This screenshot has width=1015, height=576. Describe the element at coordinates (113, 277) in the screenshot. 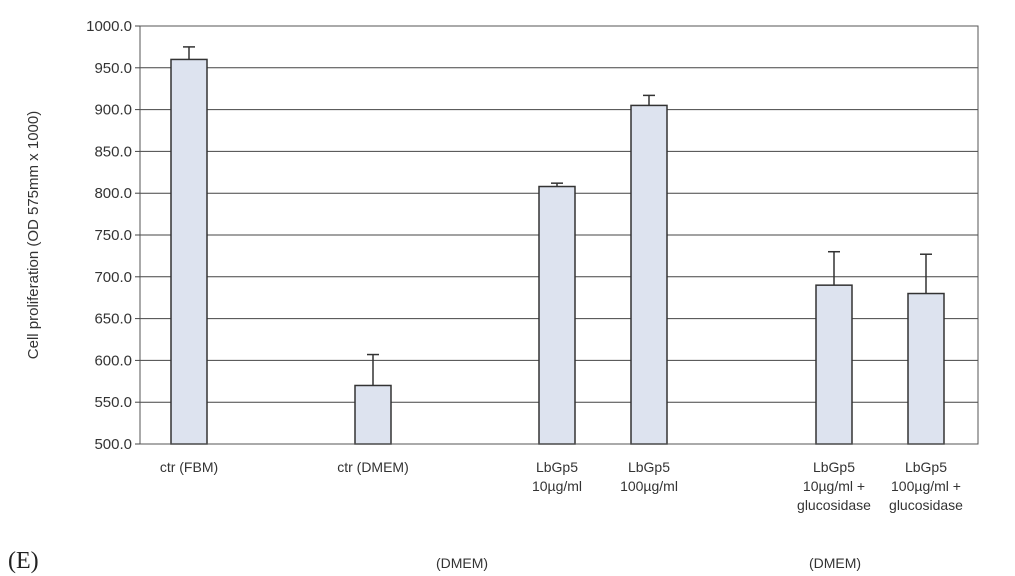

I see `y-tick-label: 700.0` at that location.